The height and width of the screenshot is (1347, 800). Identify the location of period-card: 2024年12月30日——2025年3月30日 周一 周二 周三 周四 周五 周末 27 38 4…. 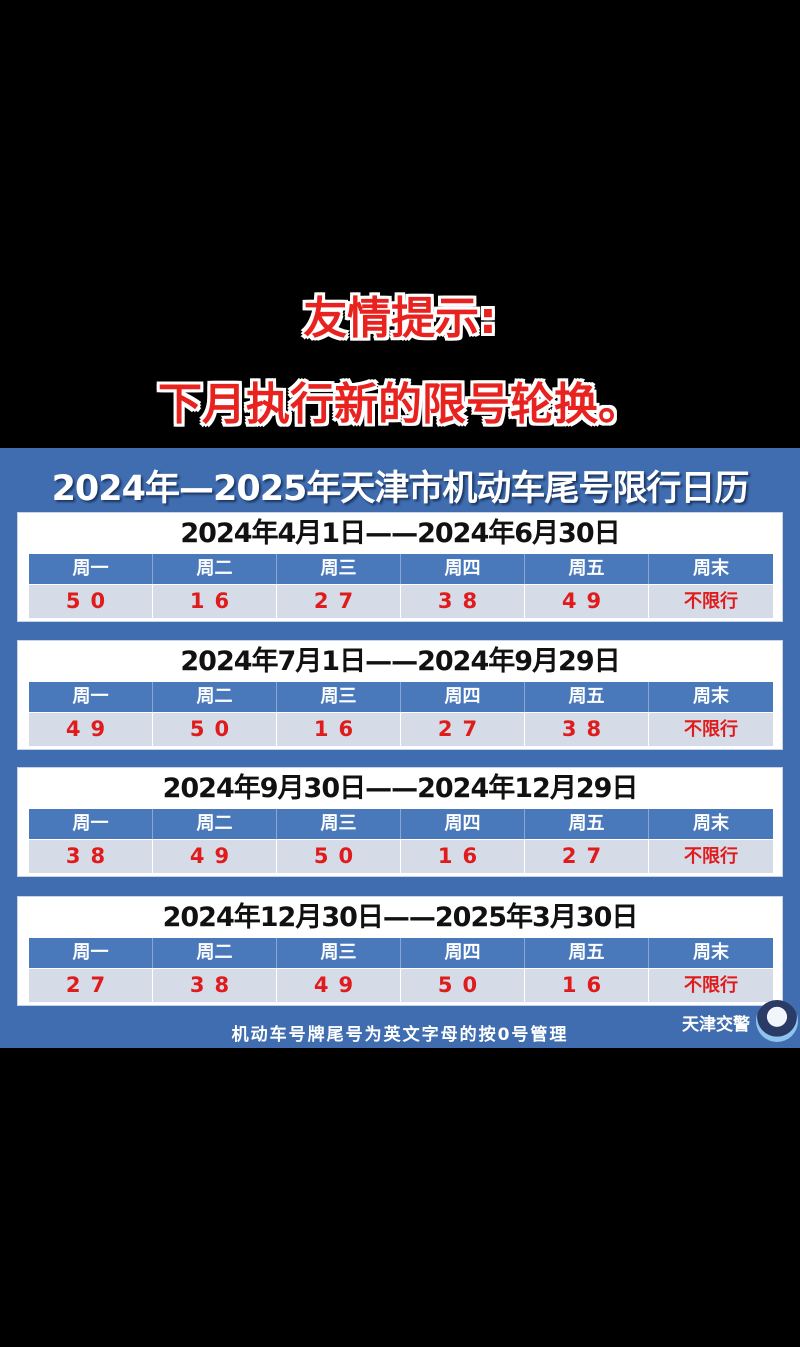
(400, 951).